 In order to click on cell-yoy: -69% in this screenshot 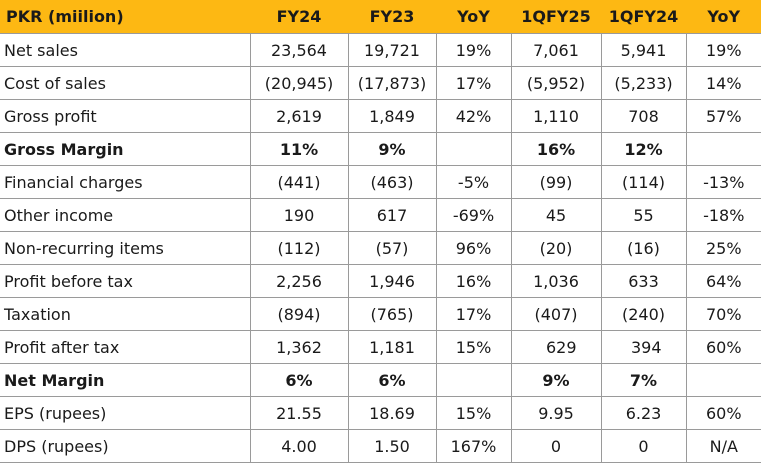, I will do `click(474, 215)`.